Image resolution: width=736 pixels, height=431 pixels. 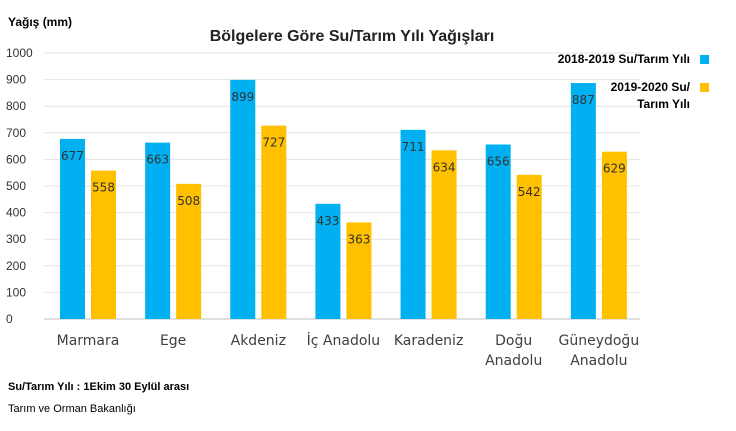 I want to click on y-tick-label: 600, so click(x=16, y=159).